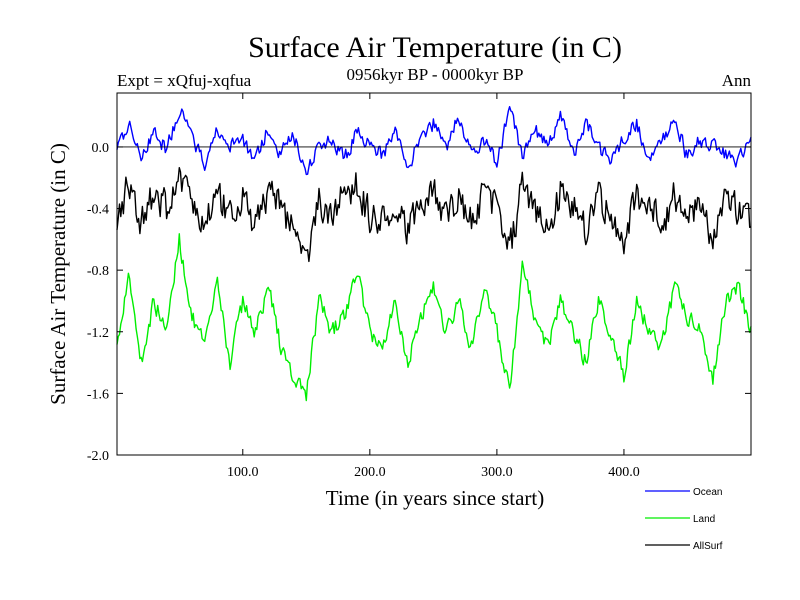 The width and height of the screenshot is (800, 600). I want to click on y-tick-label: 0.0, so click(101, 148).